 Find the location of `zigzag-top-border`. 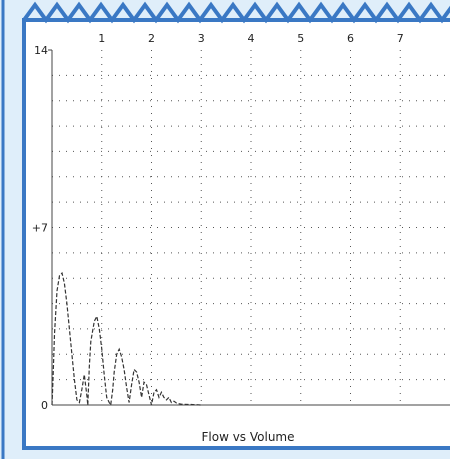

zigzag-top-border is located at coordinates (236, 12).